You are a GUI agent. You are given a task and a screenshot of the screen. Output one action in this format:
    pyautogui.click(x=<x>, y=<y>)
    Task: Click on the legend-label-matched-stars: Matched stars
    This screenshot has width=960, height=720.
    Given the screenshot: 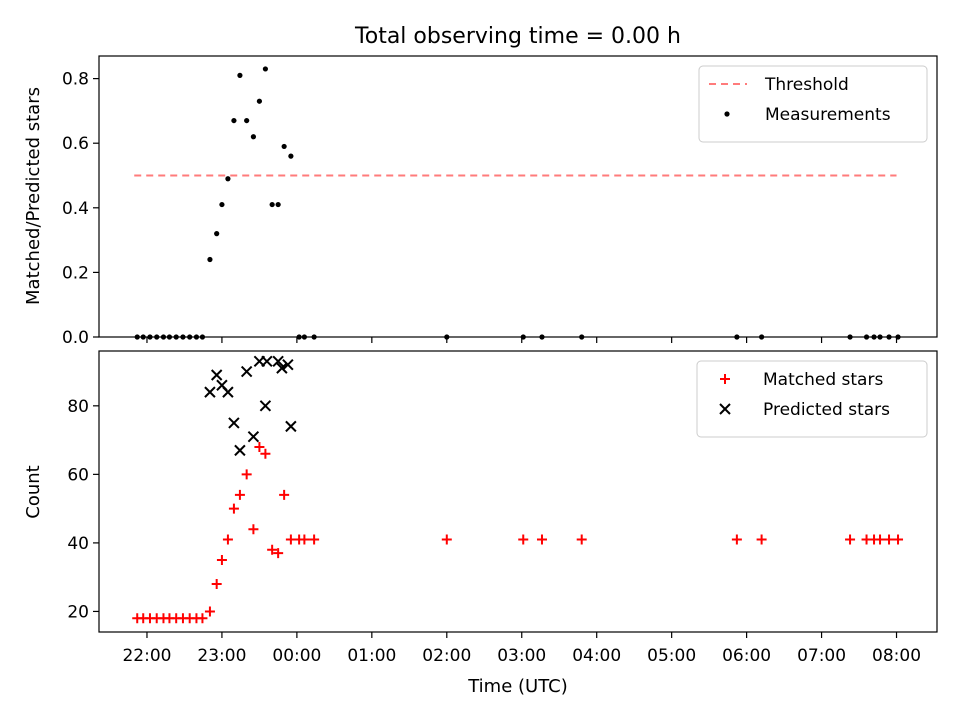 What is the action you would take?
    pyautogui.click(x=823, y=380)
    